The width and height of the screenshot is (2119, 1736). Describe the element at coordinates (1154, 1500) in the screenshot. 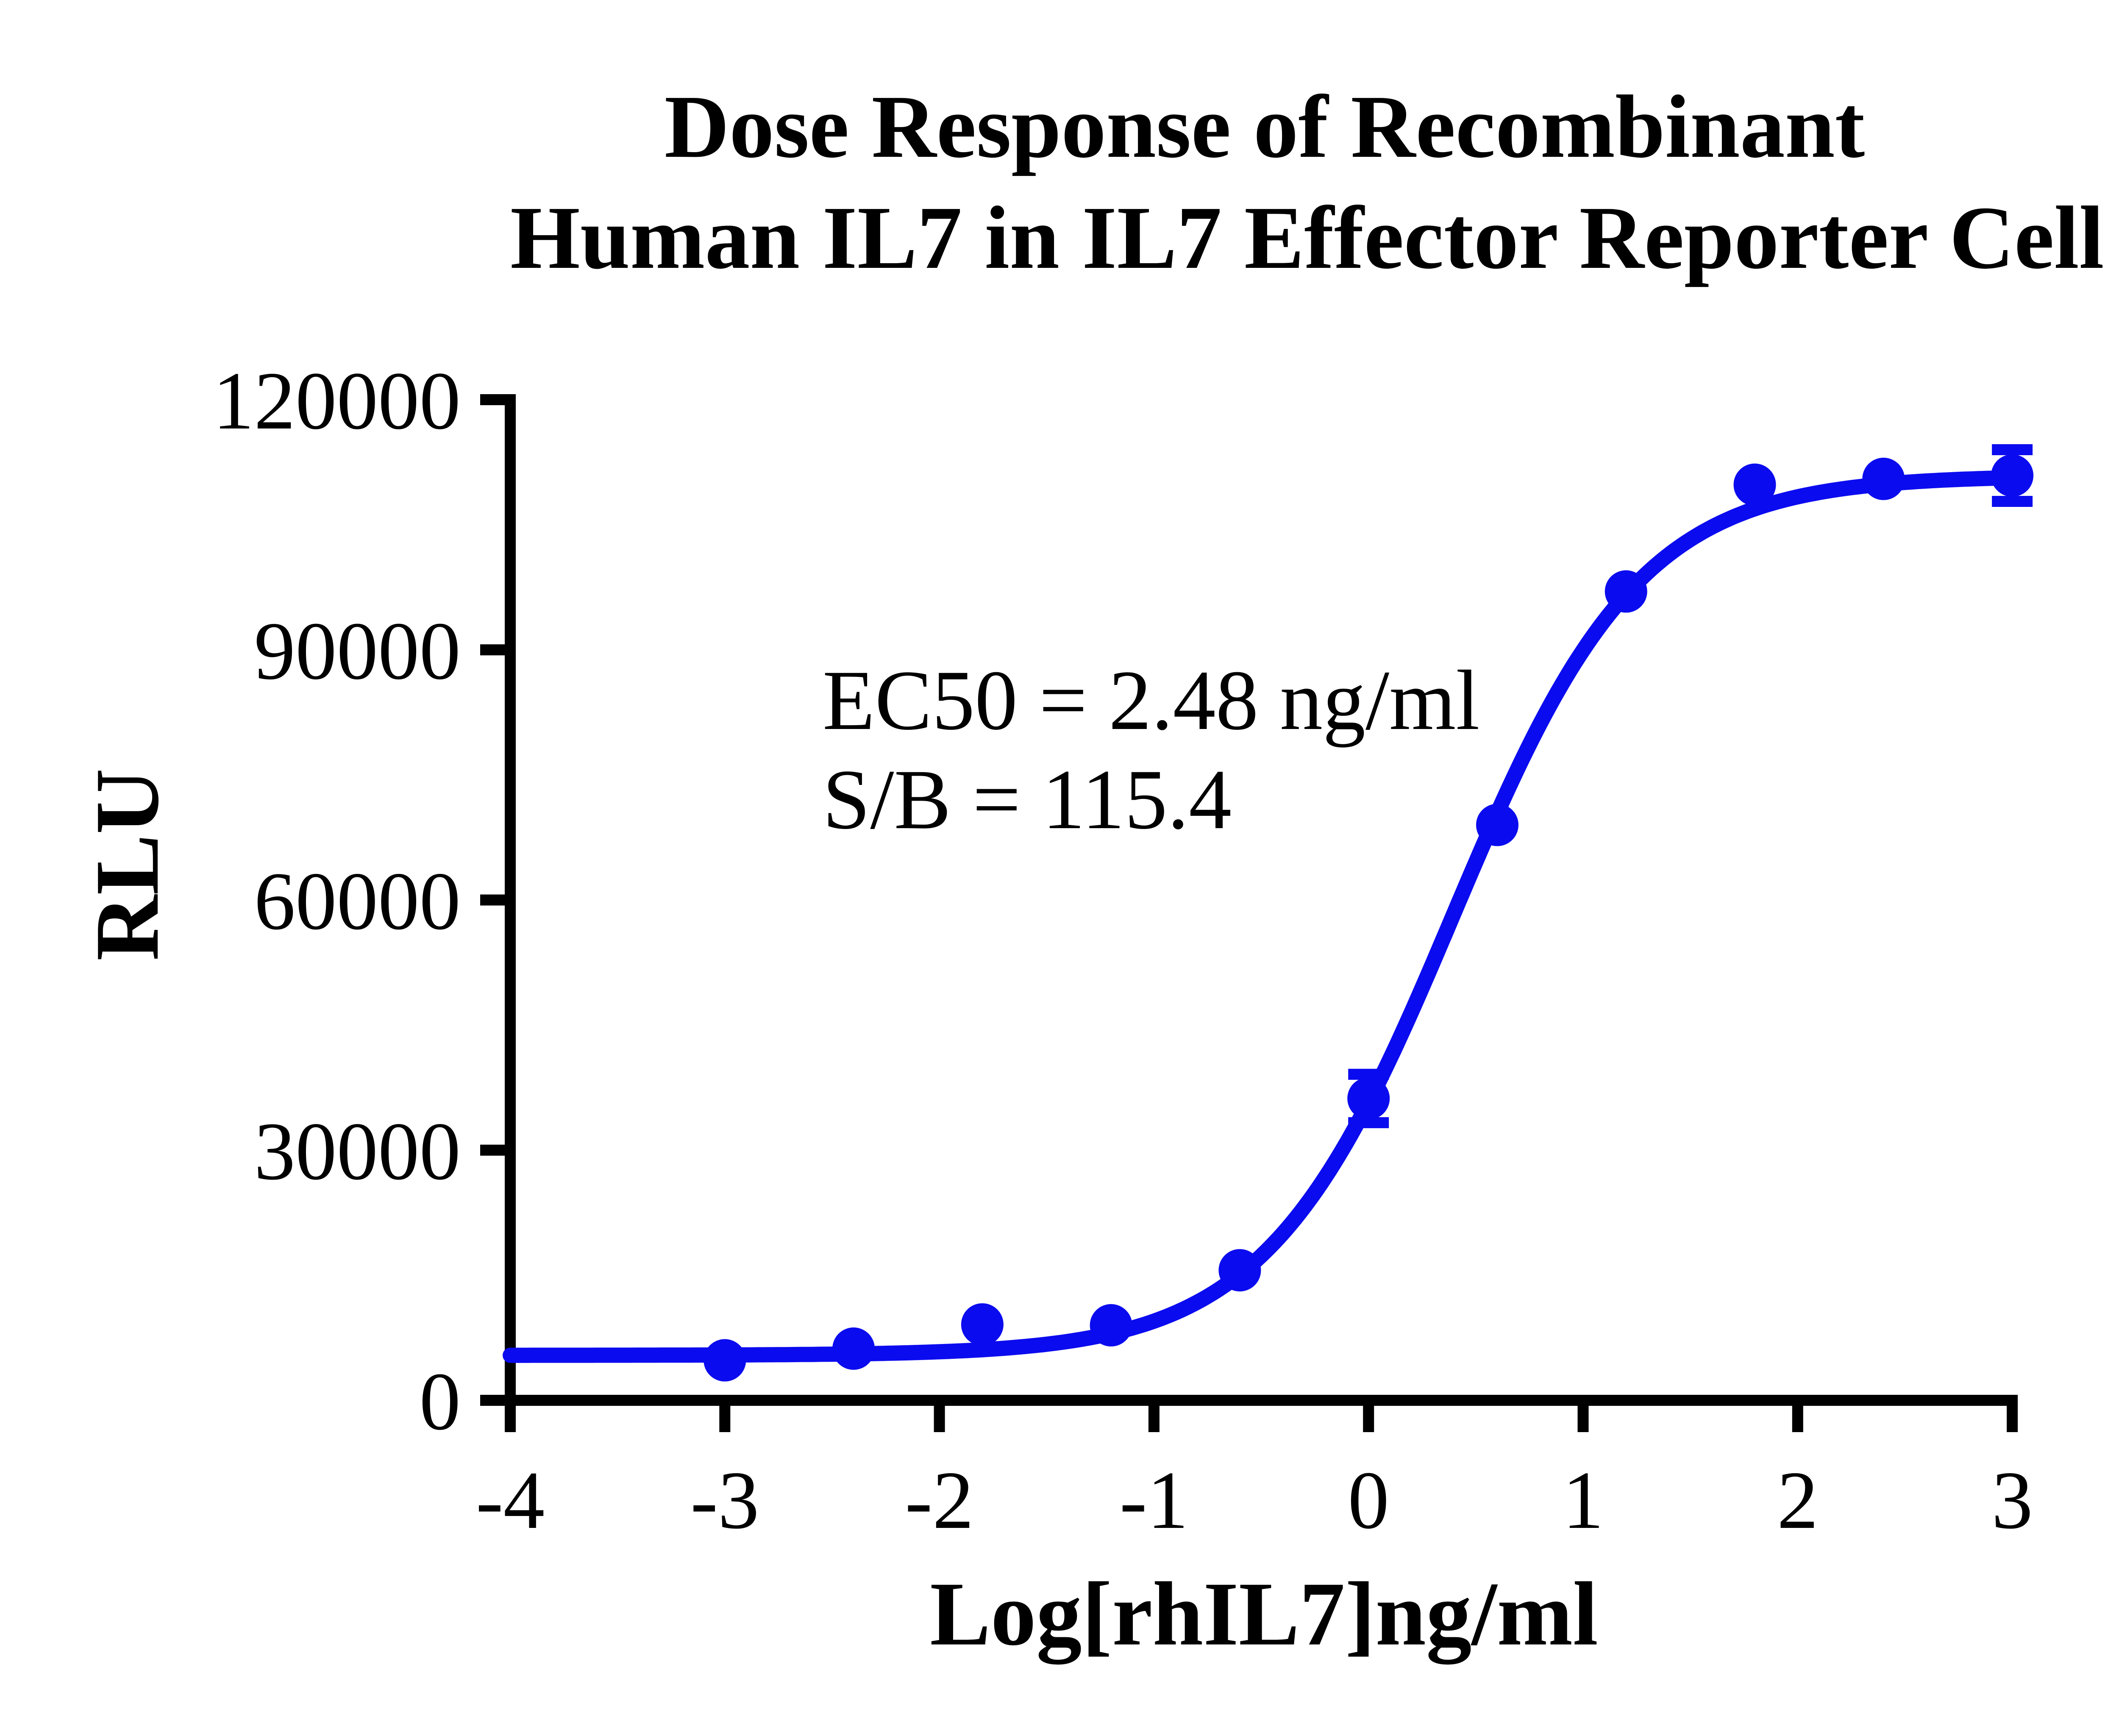

I see `x-tick-label: -1` at that location.